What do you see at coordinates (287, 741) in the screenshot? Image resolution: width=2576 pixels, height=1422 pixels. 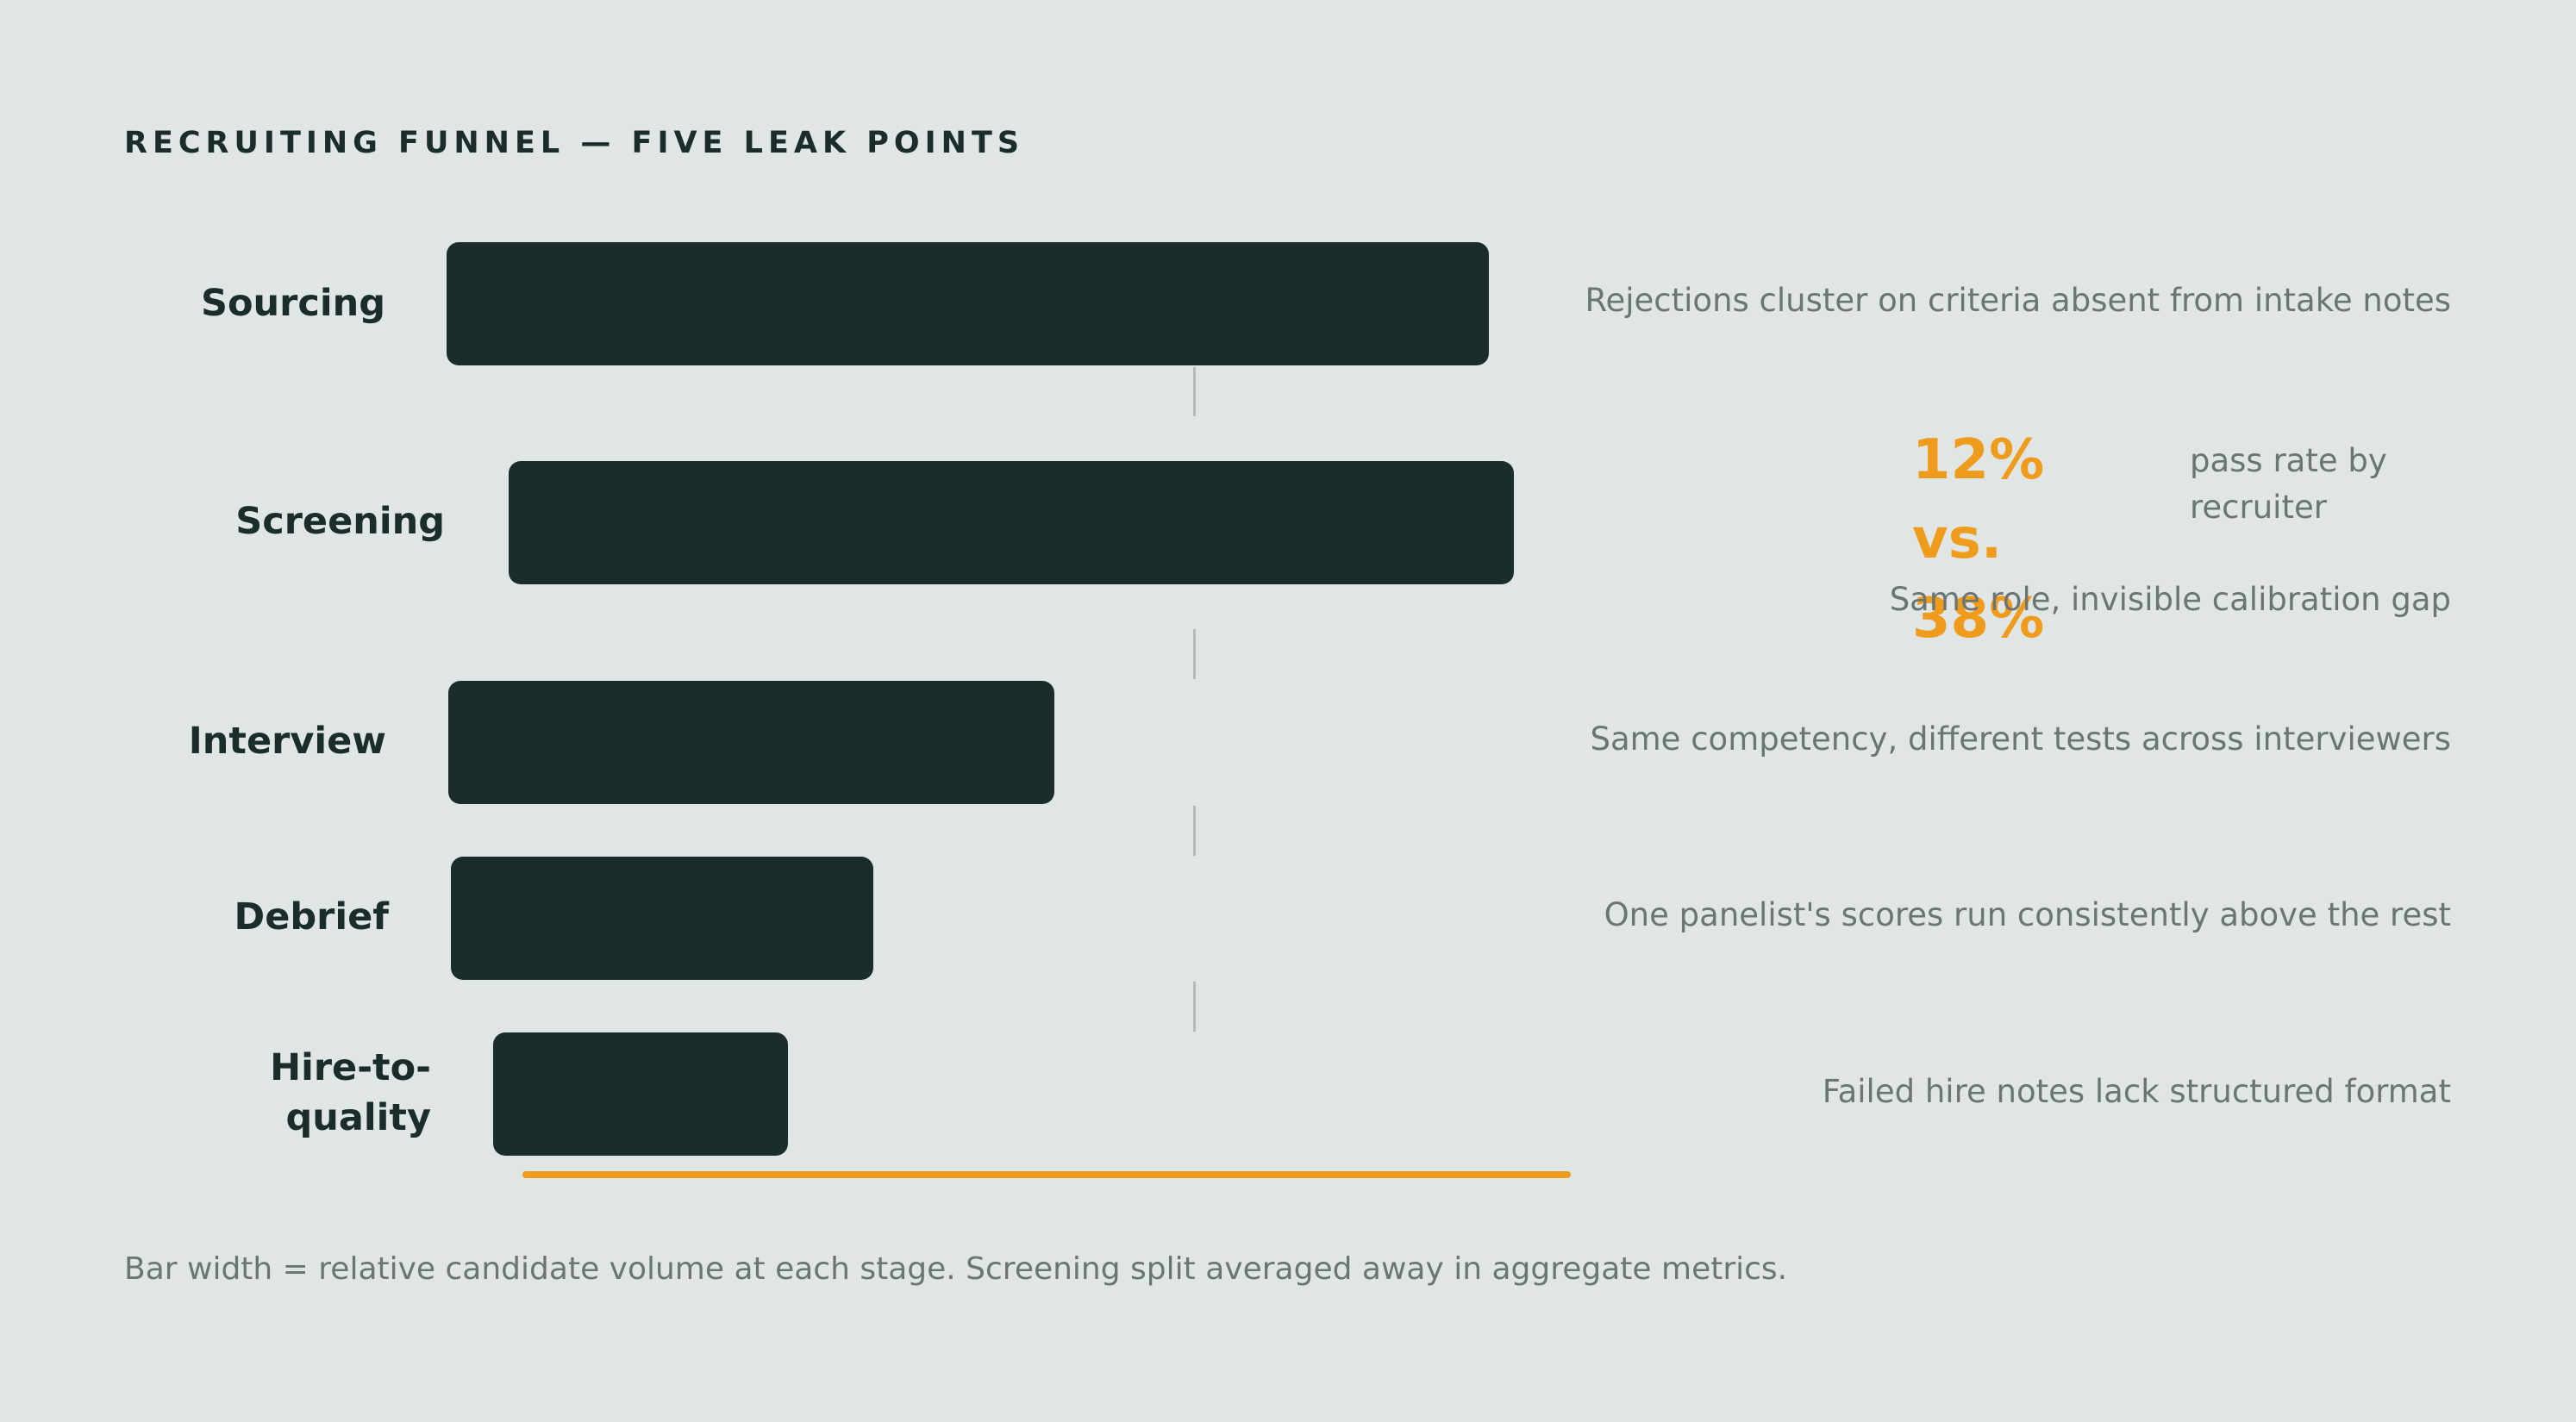 I see `stage-label-interview: Interview` at bounding box center [287, 741].